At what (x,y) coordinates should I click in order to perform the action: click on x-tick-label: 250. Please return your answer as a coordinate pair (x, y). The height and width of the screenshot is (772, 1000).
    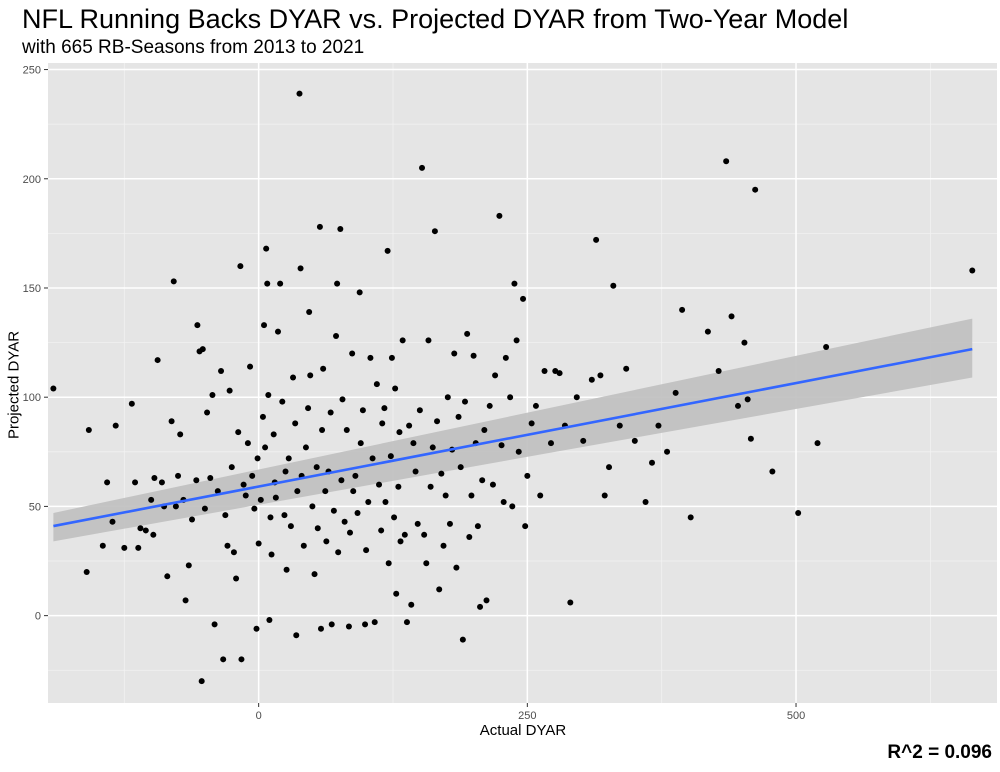
    Looking at the image, I should click on (527, 716).